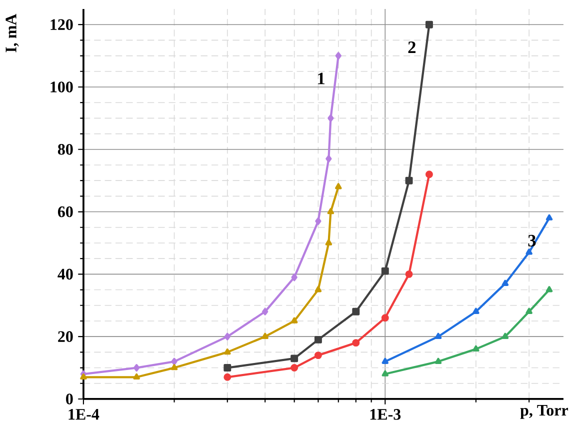 This screenshot has height=427, width=575. What do you see at coordinates (65, 149) in the screenshot?
I see `y-tick-label: 80` at bounding box center [65, 149].